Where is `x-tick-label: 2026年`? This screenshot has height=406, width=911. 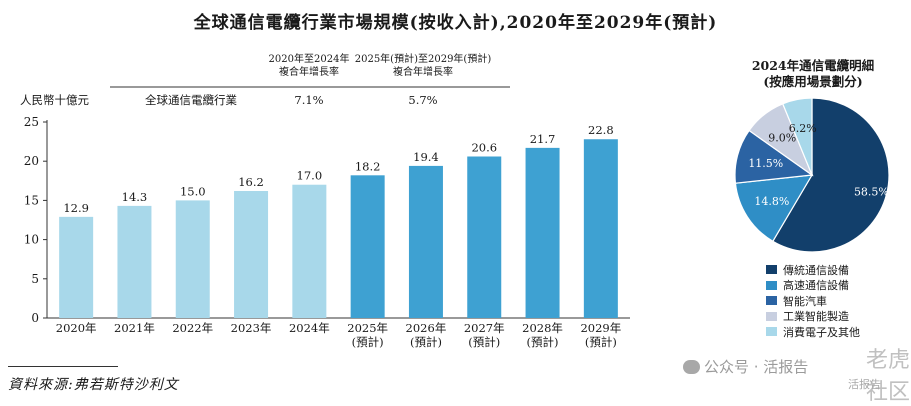 x-tick-label: 2026年 is located at coordinates (426, 328).